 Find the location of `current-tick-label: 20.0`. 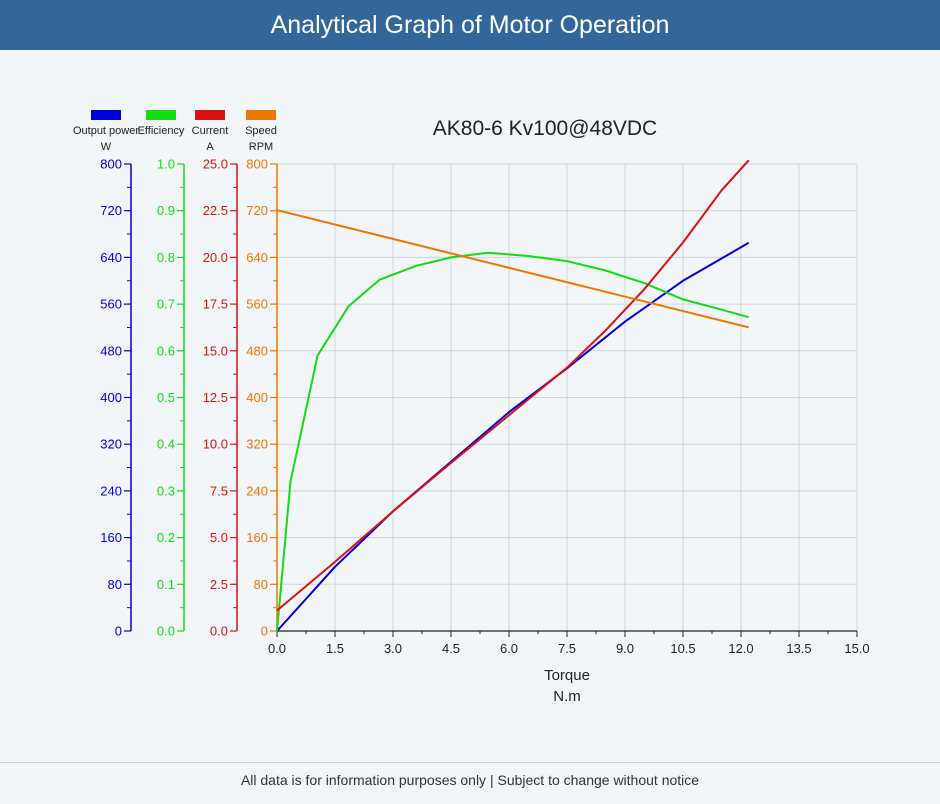

current-tick-label: 20.0 is located at coordinates (215, 257).